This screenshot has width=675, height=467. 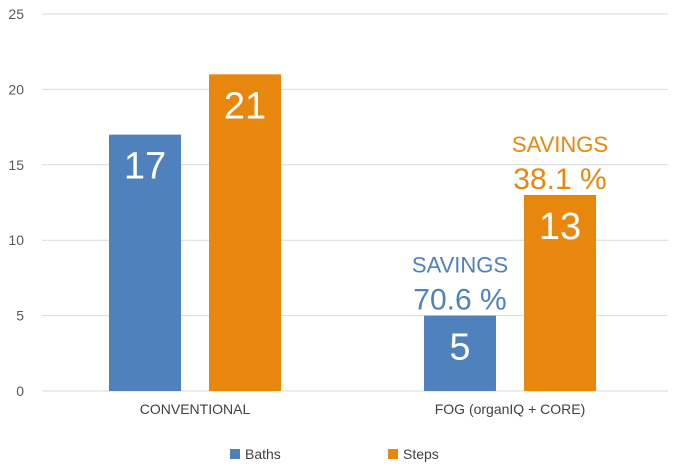 What do you see at coordinates (195, 409) in the screenshot?
I see `x-tick-label: CONVENTIONAL` at bounding box center [195, 409].